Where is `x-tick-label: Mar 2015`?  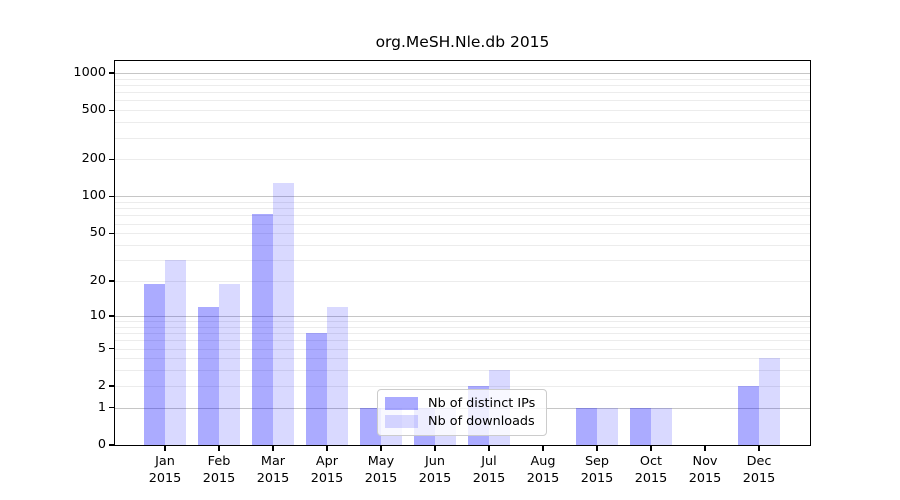
x-tick-label: Mar 2015 is located at coordinates (273, 470).